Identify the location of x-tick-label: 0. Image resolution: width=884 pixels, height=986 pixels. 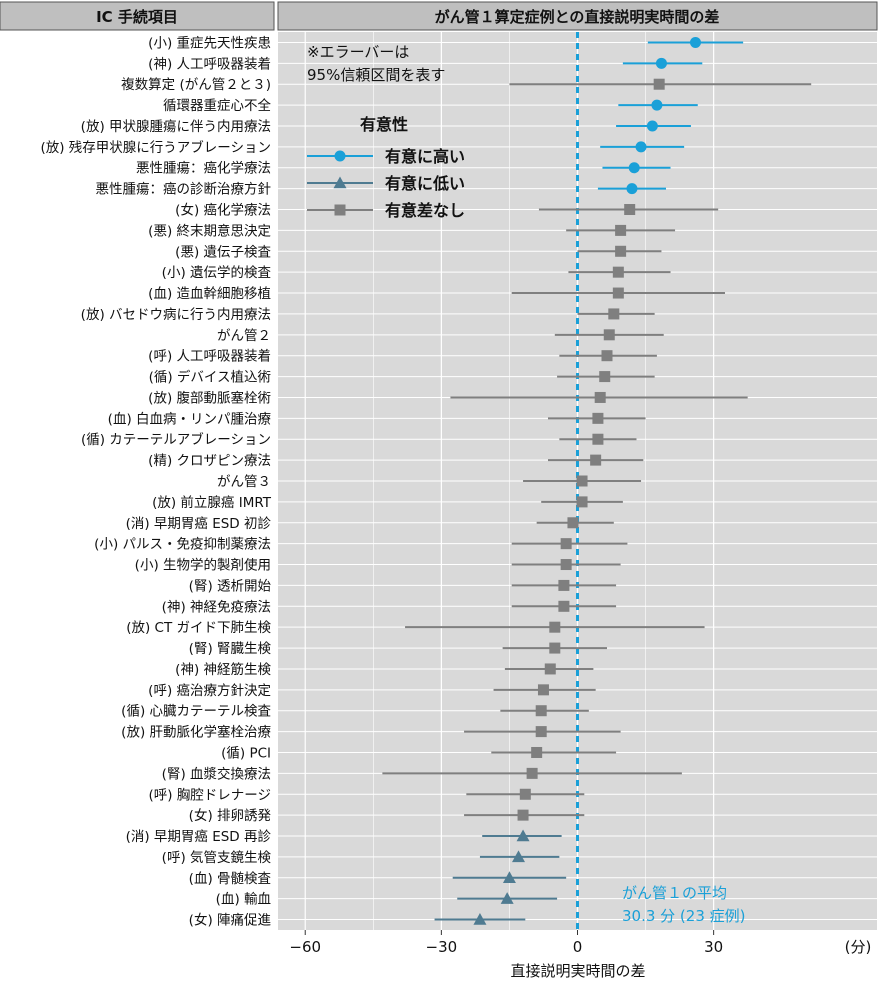
(578, 947).